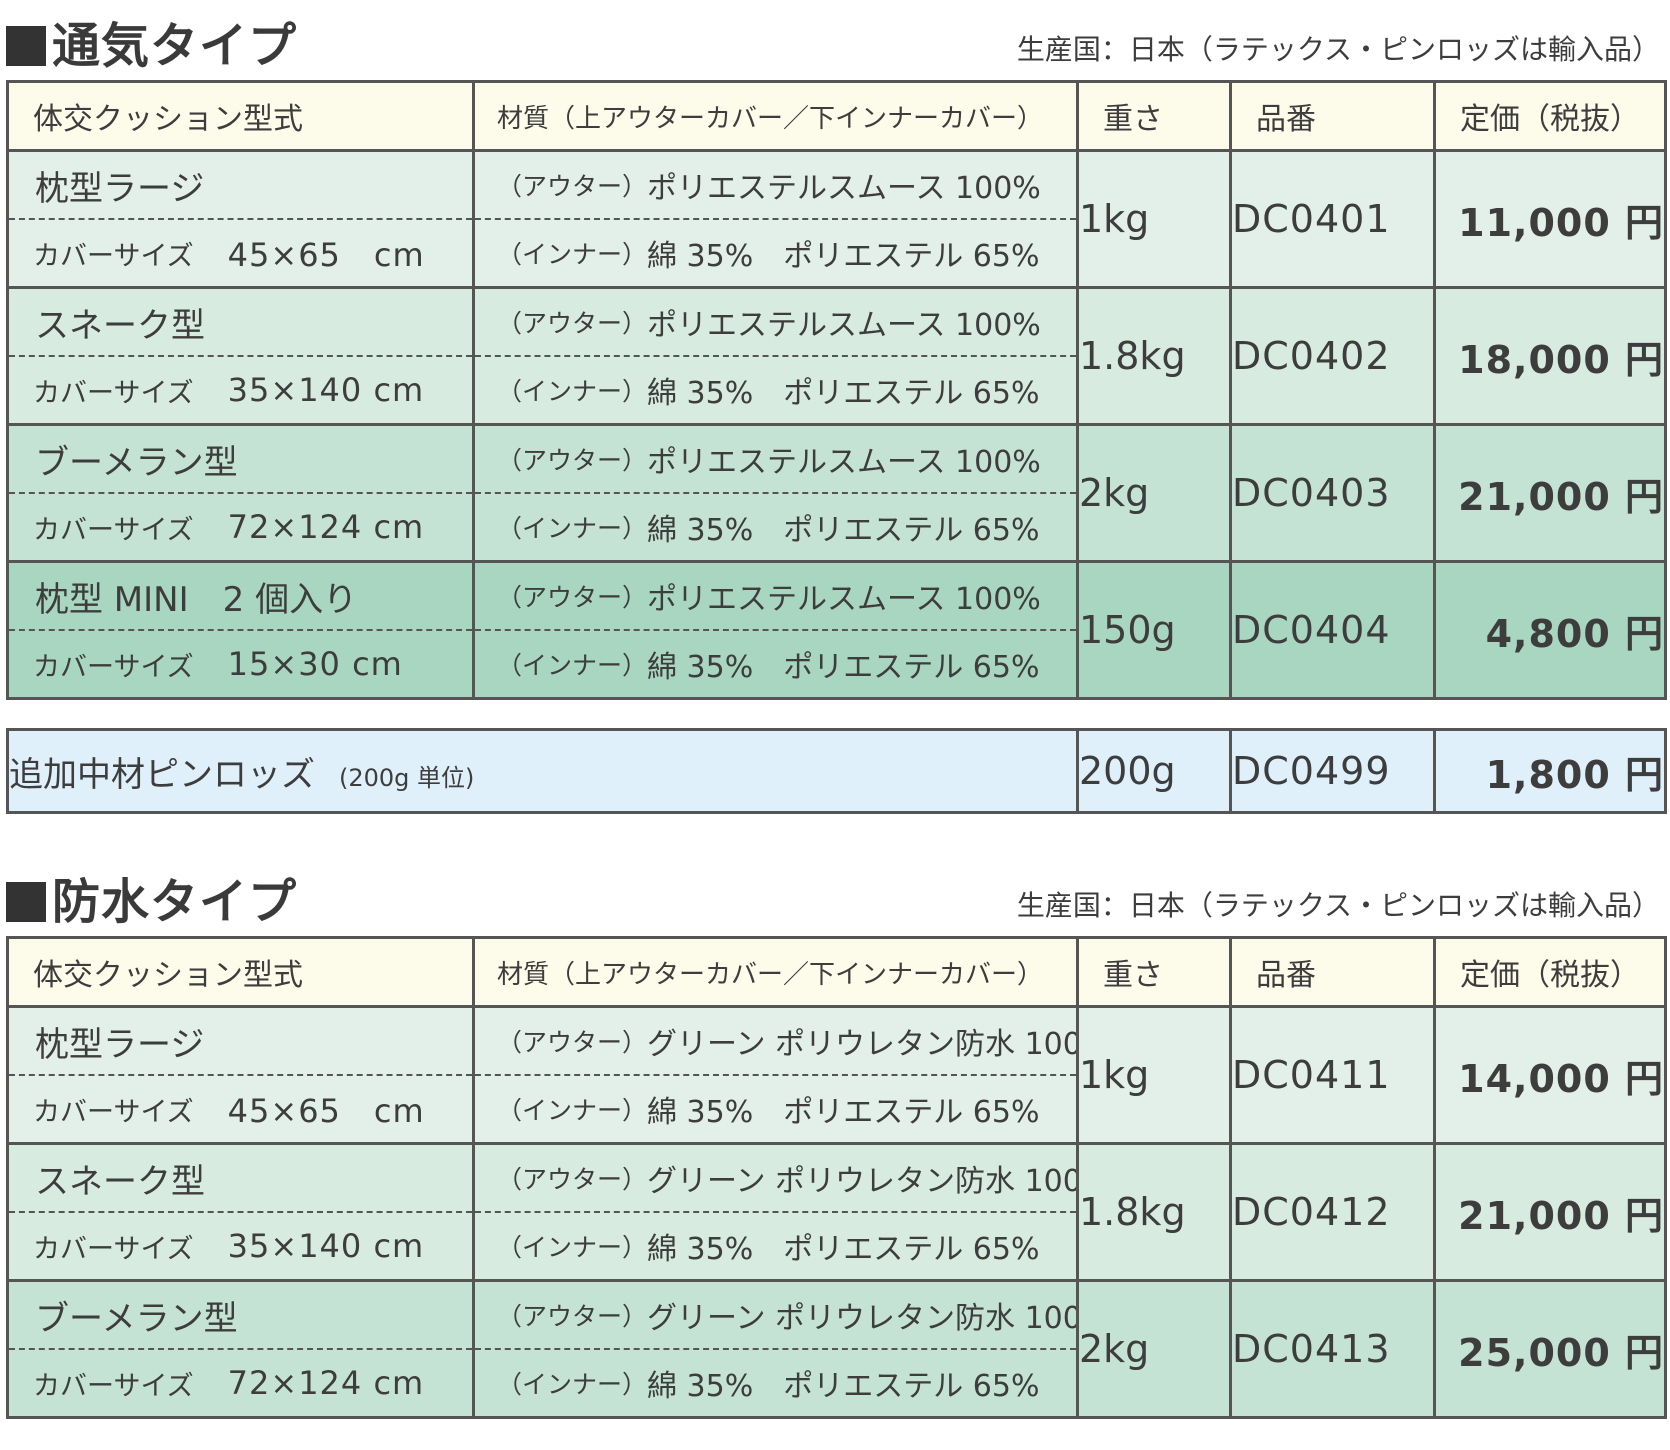 This screenshot has width=1670, height=1450. I want to click on price-cell: 14,000 円, so click(1550, 1075).